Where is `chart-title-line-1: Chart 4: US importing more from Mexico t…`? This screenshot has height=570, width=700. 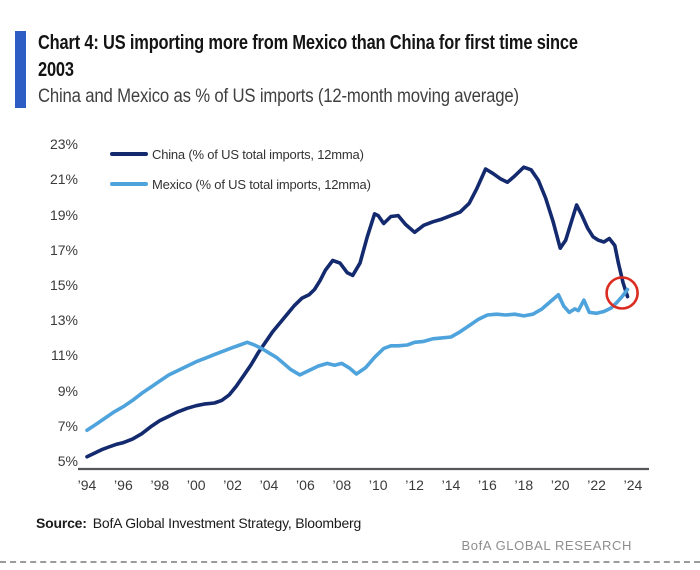 chart-title-line-1: Chart 4: US importing more from Mexico t… is located at coordinates (308, 43).